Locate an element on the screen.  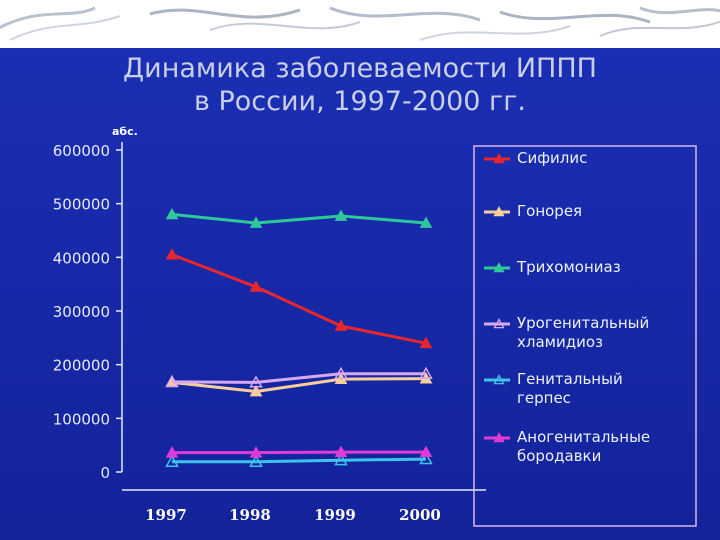
y-tick-label: 300000 is located at coordinates (81, 312).